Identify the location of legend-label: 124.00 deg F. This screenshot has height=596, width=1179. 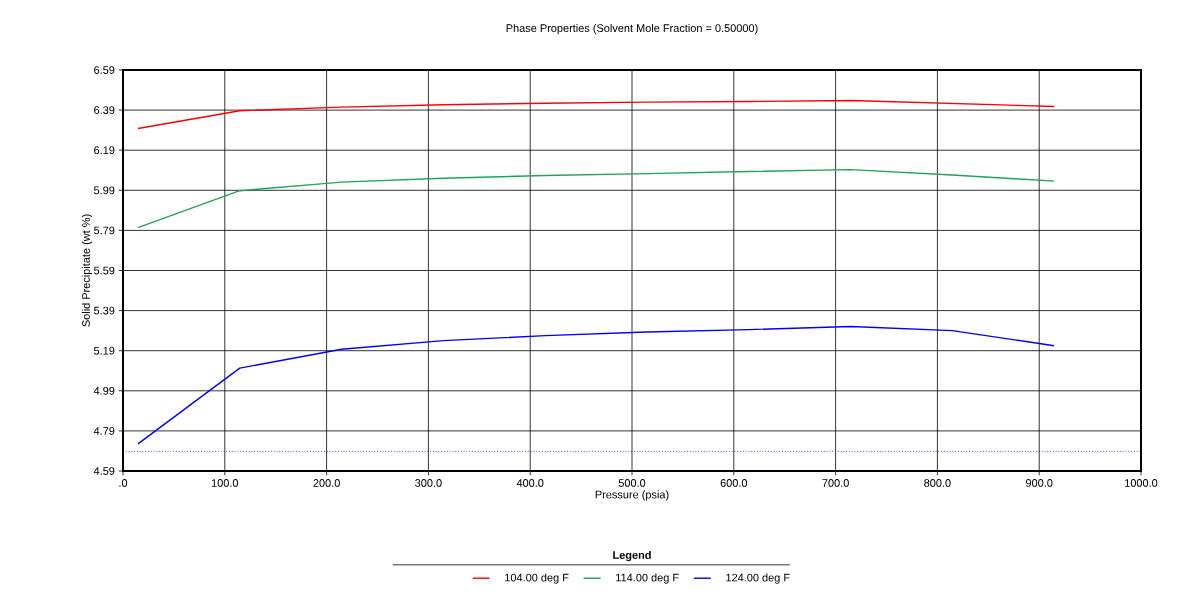
(758, 578).